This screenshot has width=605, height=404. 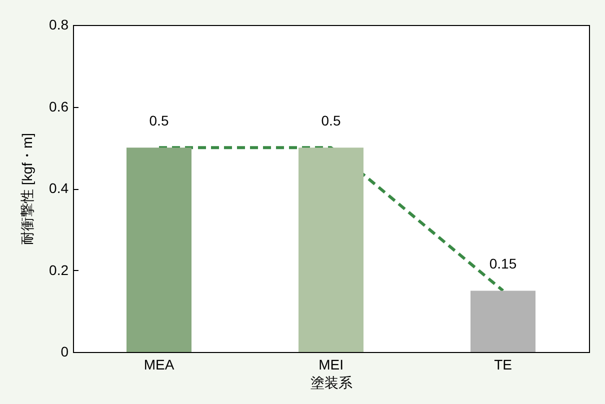 I want to click on x-tick-label: MEA, so click(x=159, y=364).